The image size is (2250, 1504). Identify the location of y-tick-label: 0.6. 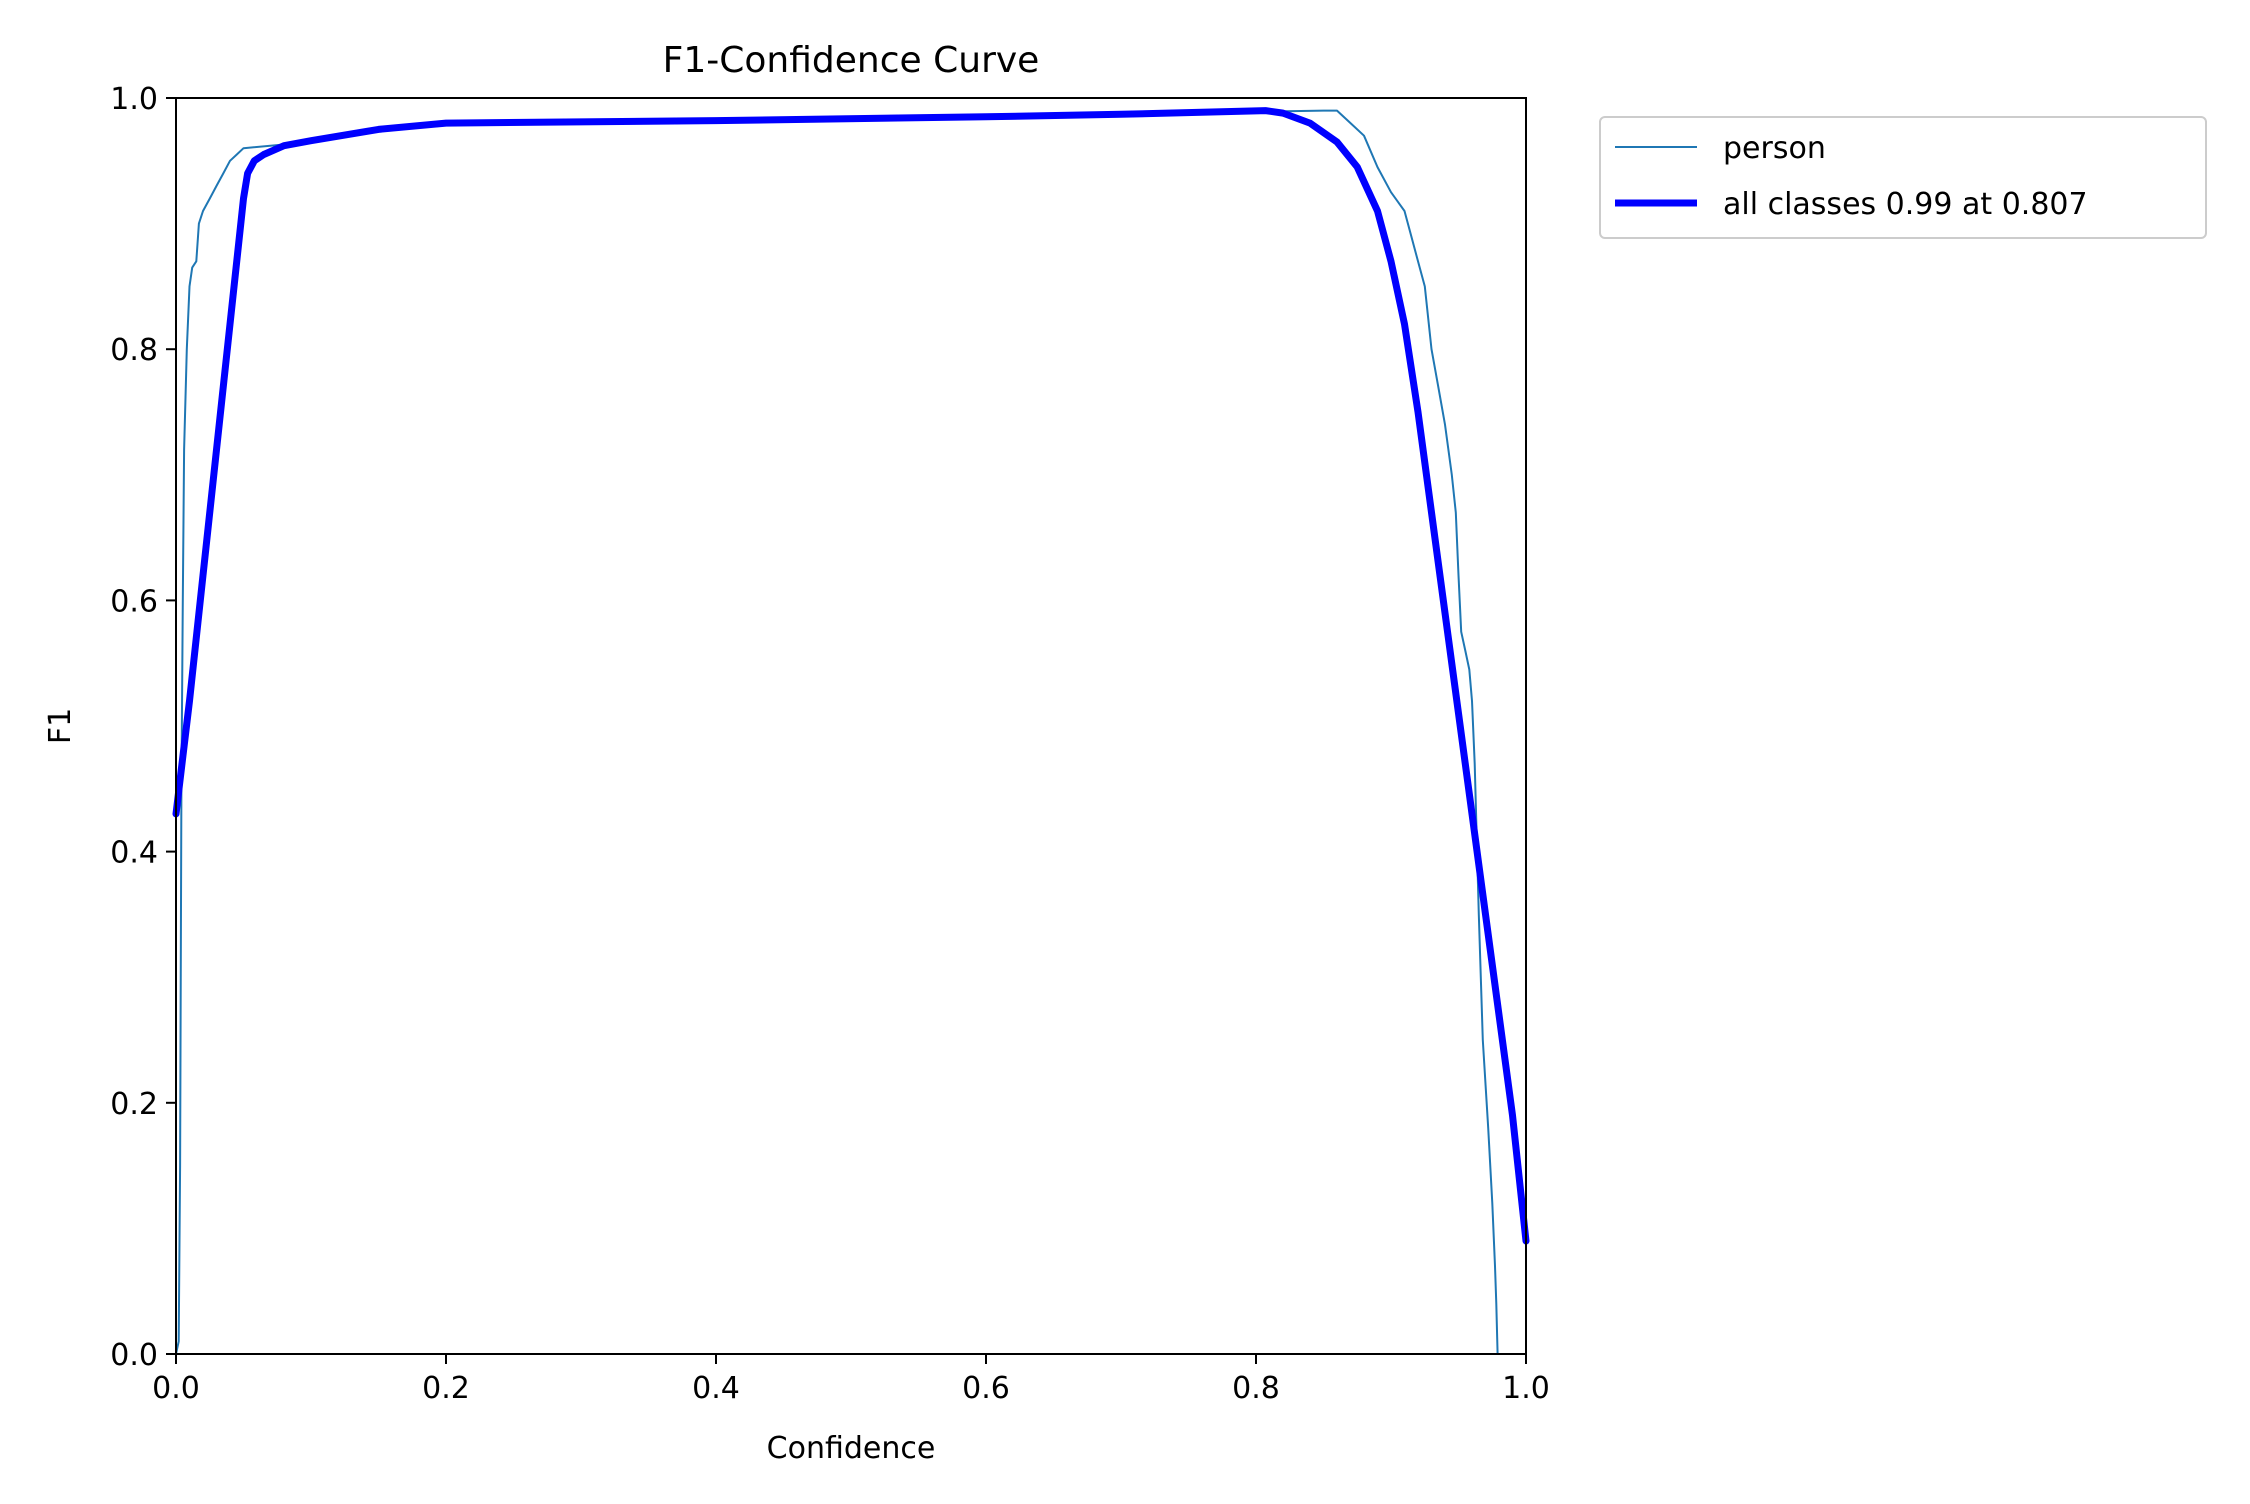
(134, 601).